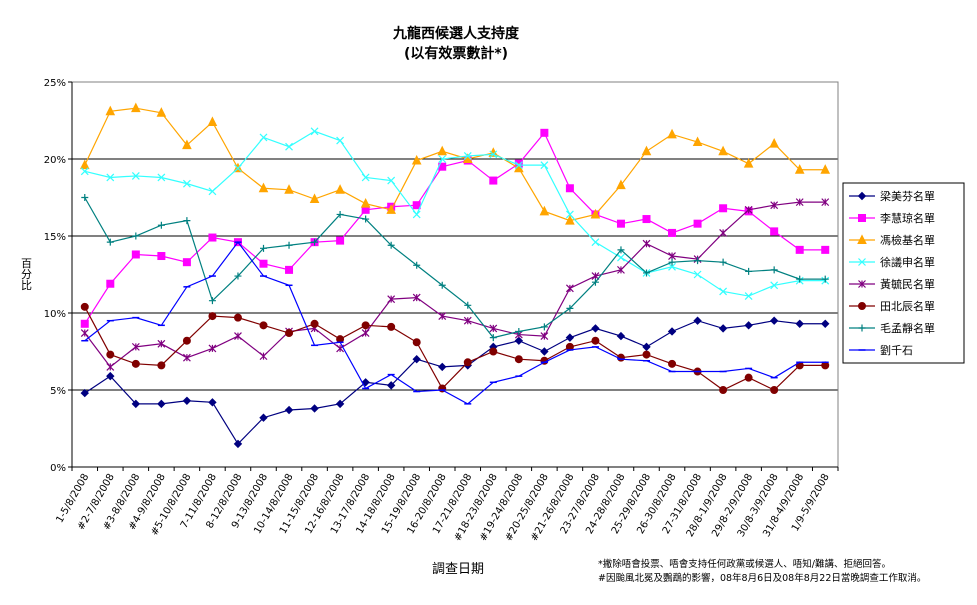  I want to click on y-axis: 0% 5% 10% 15% 20% 25%, so click(58, 276).